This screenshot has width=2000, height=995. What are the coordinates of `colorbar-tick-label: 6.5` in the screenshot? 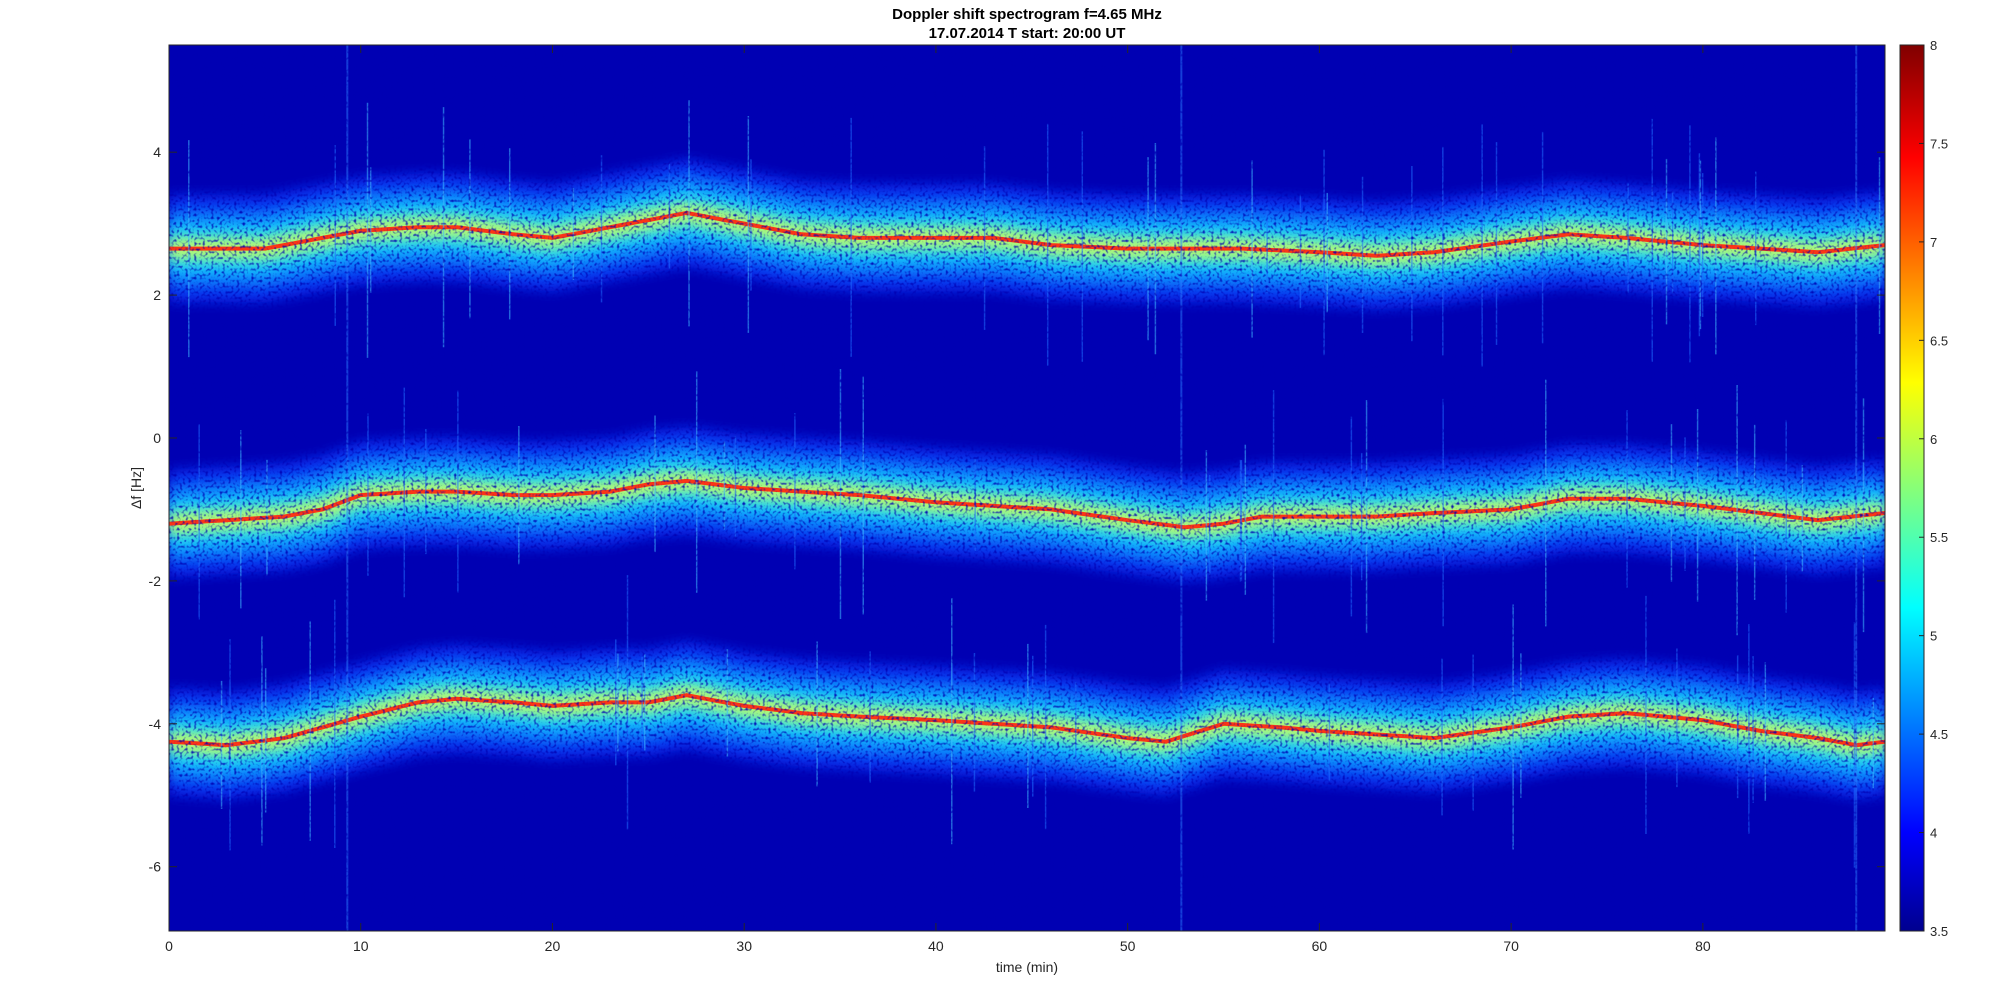 It's located at (1939, 340).